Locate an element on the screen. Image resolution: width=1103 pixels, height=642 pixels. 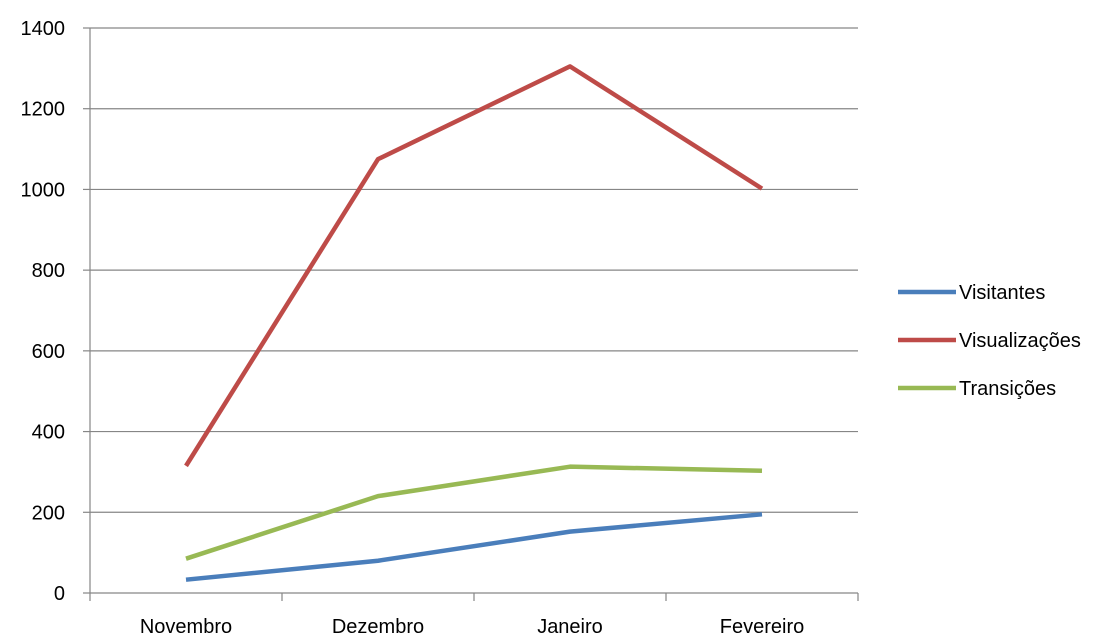
x-tick-label: Novembro is located at coordinates (186, 626).